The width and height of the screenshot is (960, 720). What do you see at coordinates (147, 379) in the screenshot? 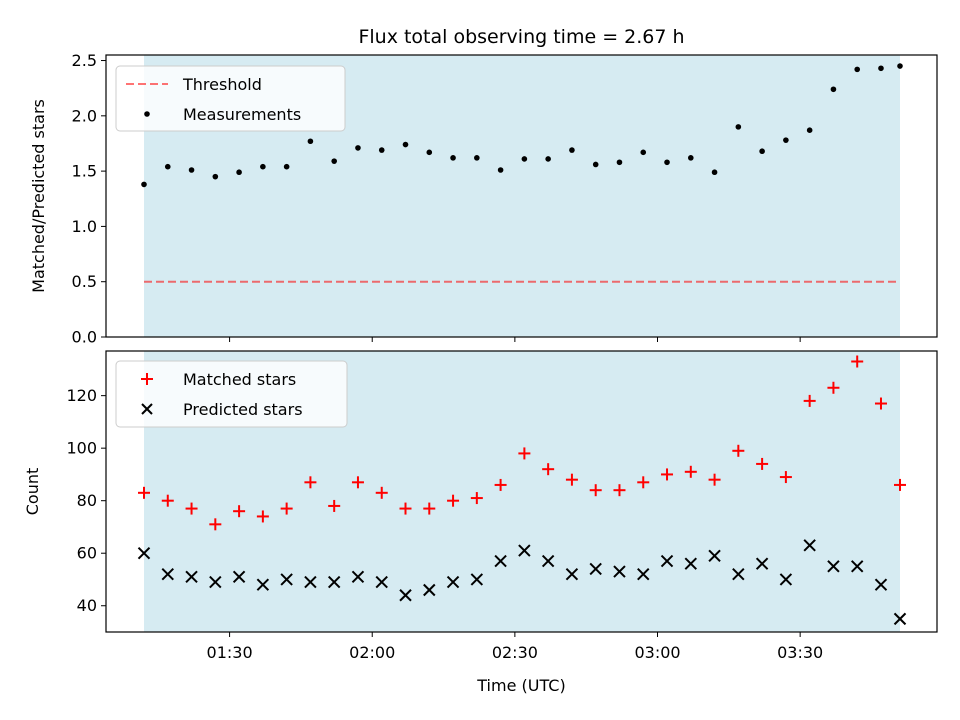
I see `legend-matched-swatch` at bounding box center [147, 379].